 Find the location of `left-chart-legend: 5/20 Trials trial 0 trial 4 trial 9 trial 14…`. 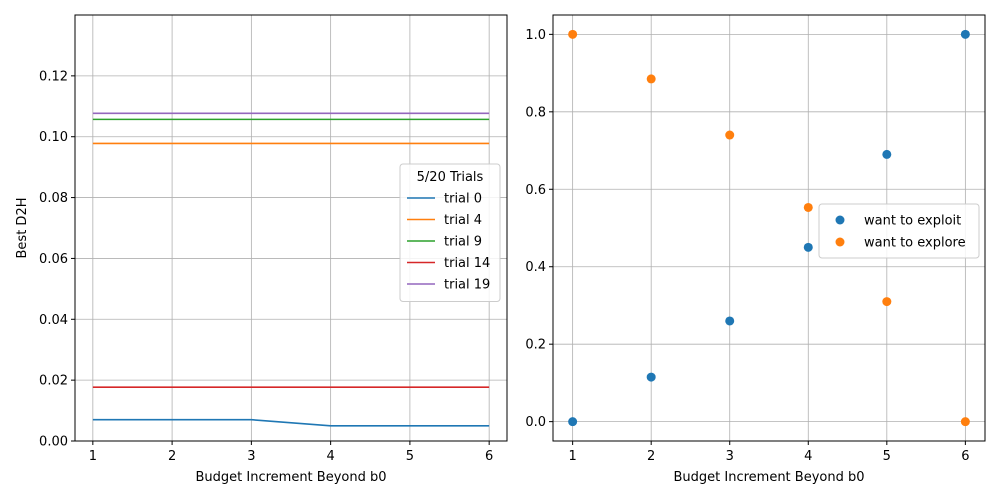

left-chart-legend: 5/20 Trials trial 0 trial 4 trial 9 trial 14… is located at coordinates (450, 232).